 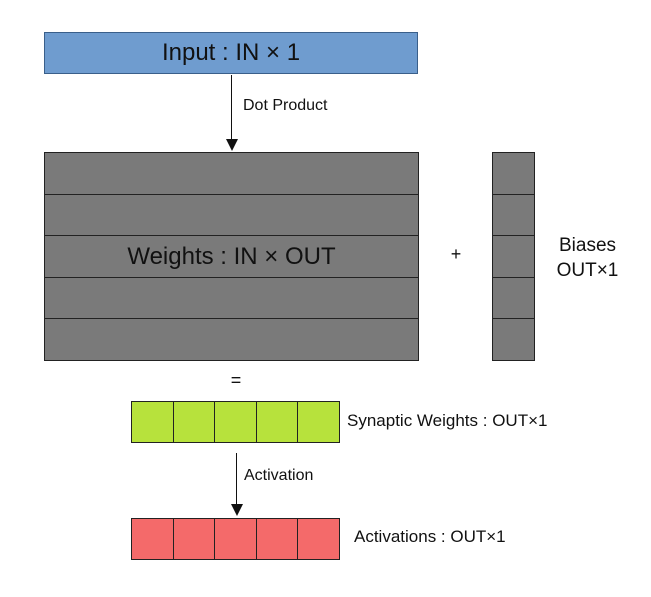 I want to click on biases-label: Biases OUT×1, so click(x=587, y=258).